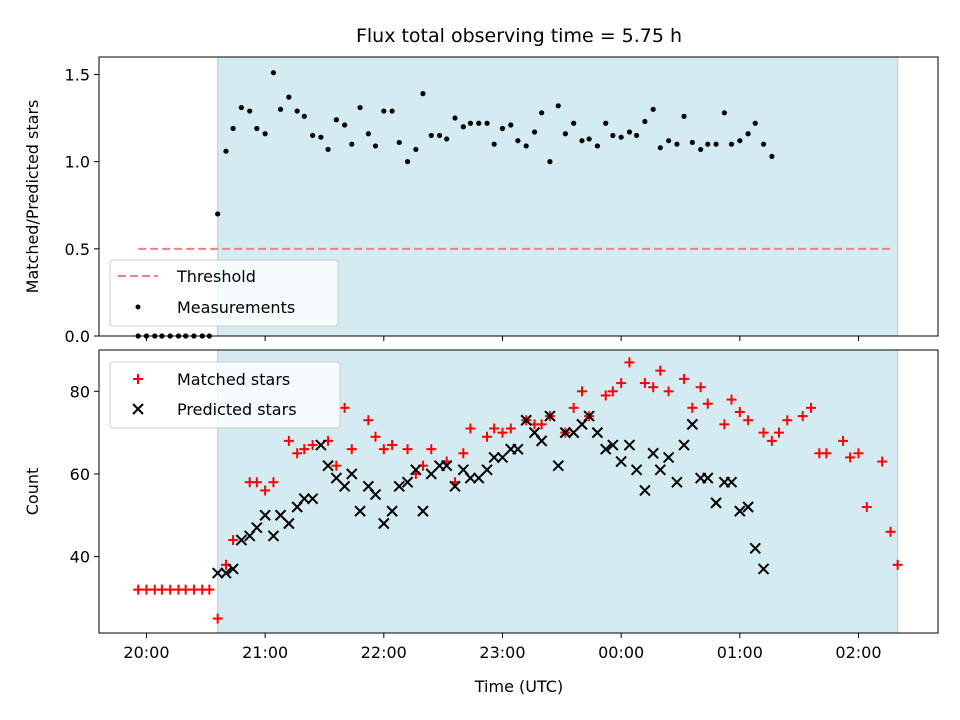  Describe the element at coordinates (233, 379) in the screenshot. I see `legend-matched-label: Matched stars` at that location.